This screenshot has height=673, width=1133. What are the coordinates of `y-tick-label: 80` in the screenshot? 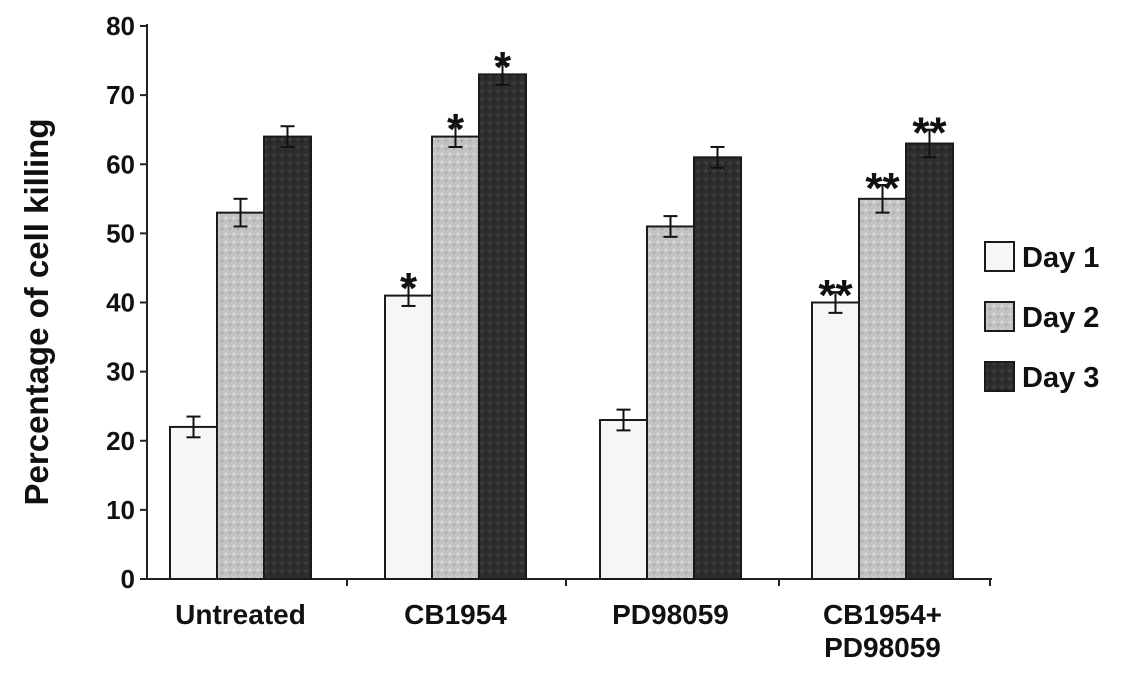 It's located at (120, 26).